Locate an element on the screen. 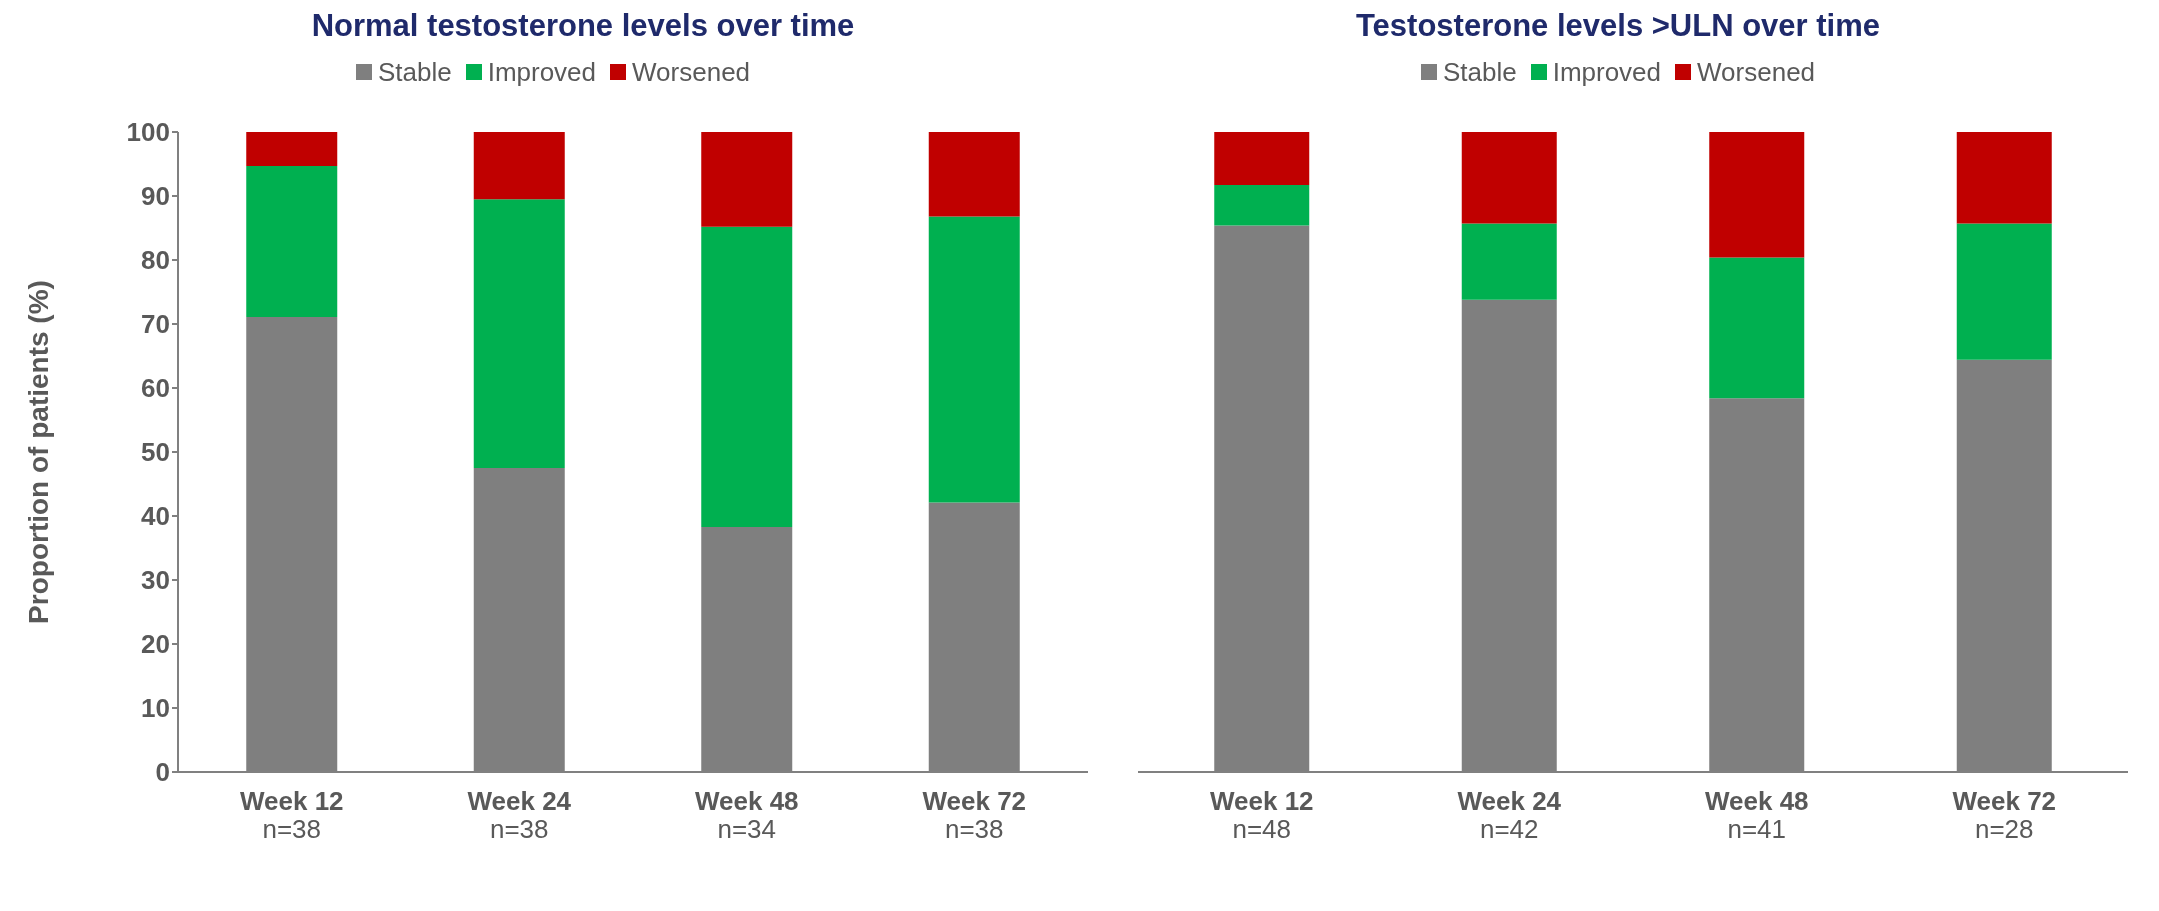  y-tick-label: 90 is located at coordinates (155, 196).